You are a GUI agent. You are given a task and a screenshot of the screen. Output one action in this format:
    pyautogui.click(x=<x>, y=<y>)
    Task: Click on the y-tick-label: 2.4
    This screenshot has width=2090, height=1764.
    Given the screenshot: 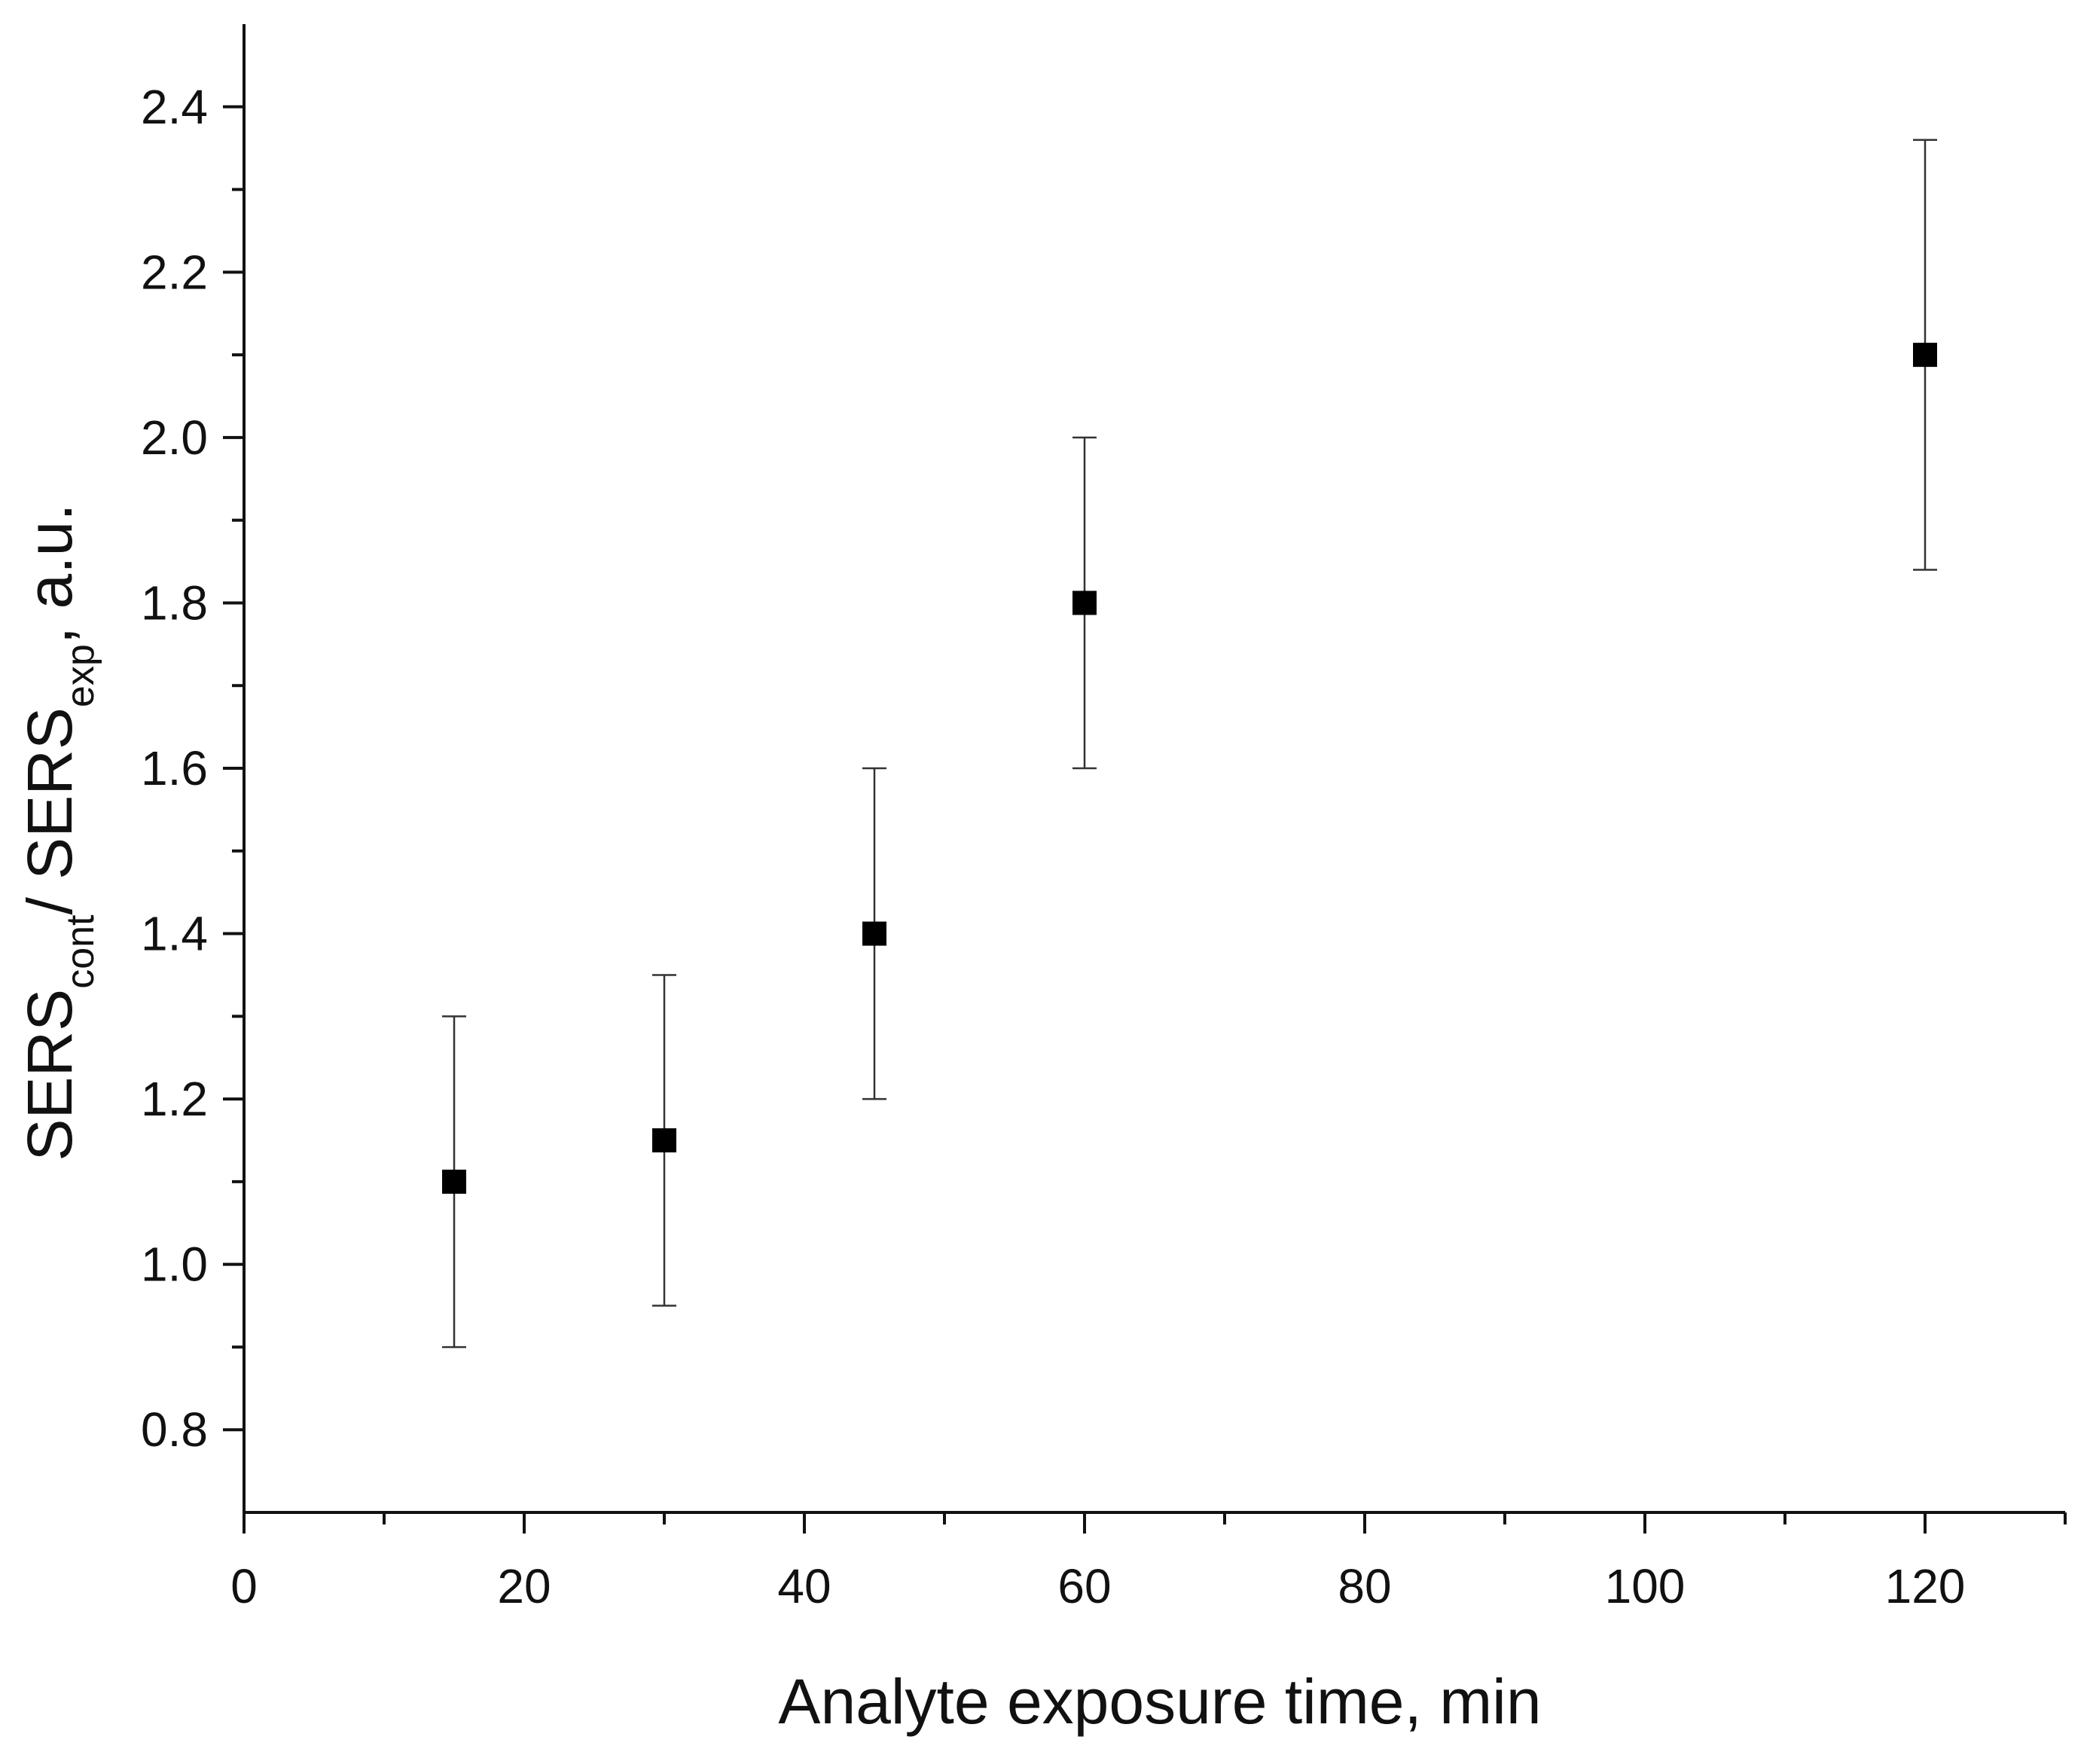 What is the action you would take?
    pyautogui.click(x=174, y=107)
    